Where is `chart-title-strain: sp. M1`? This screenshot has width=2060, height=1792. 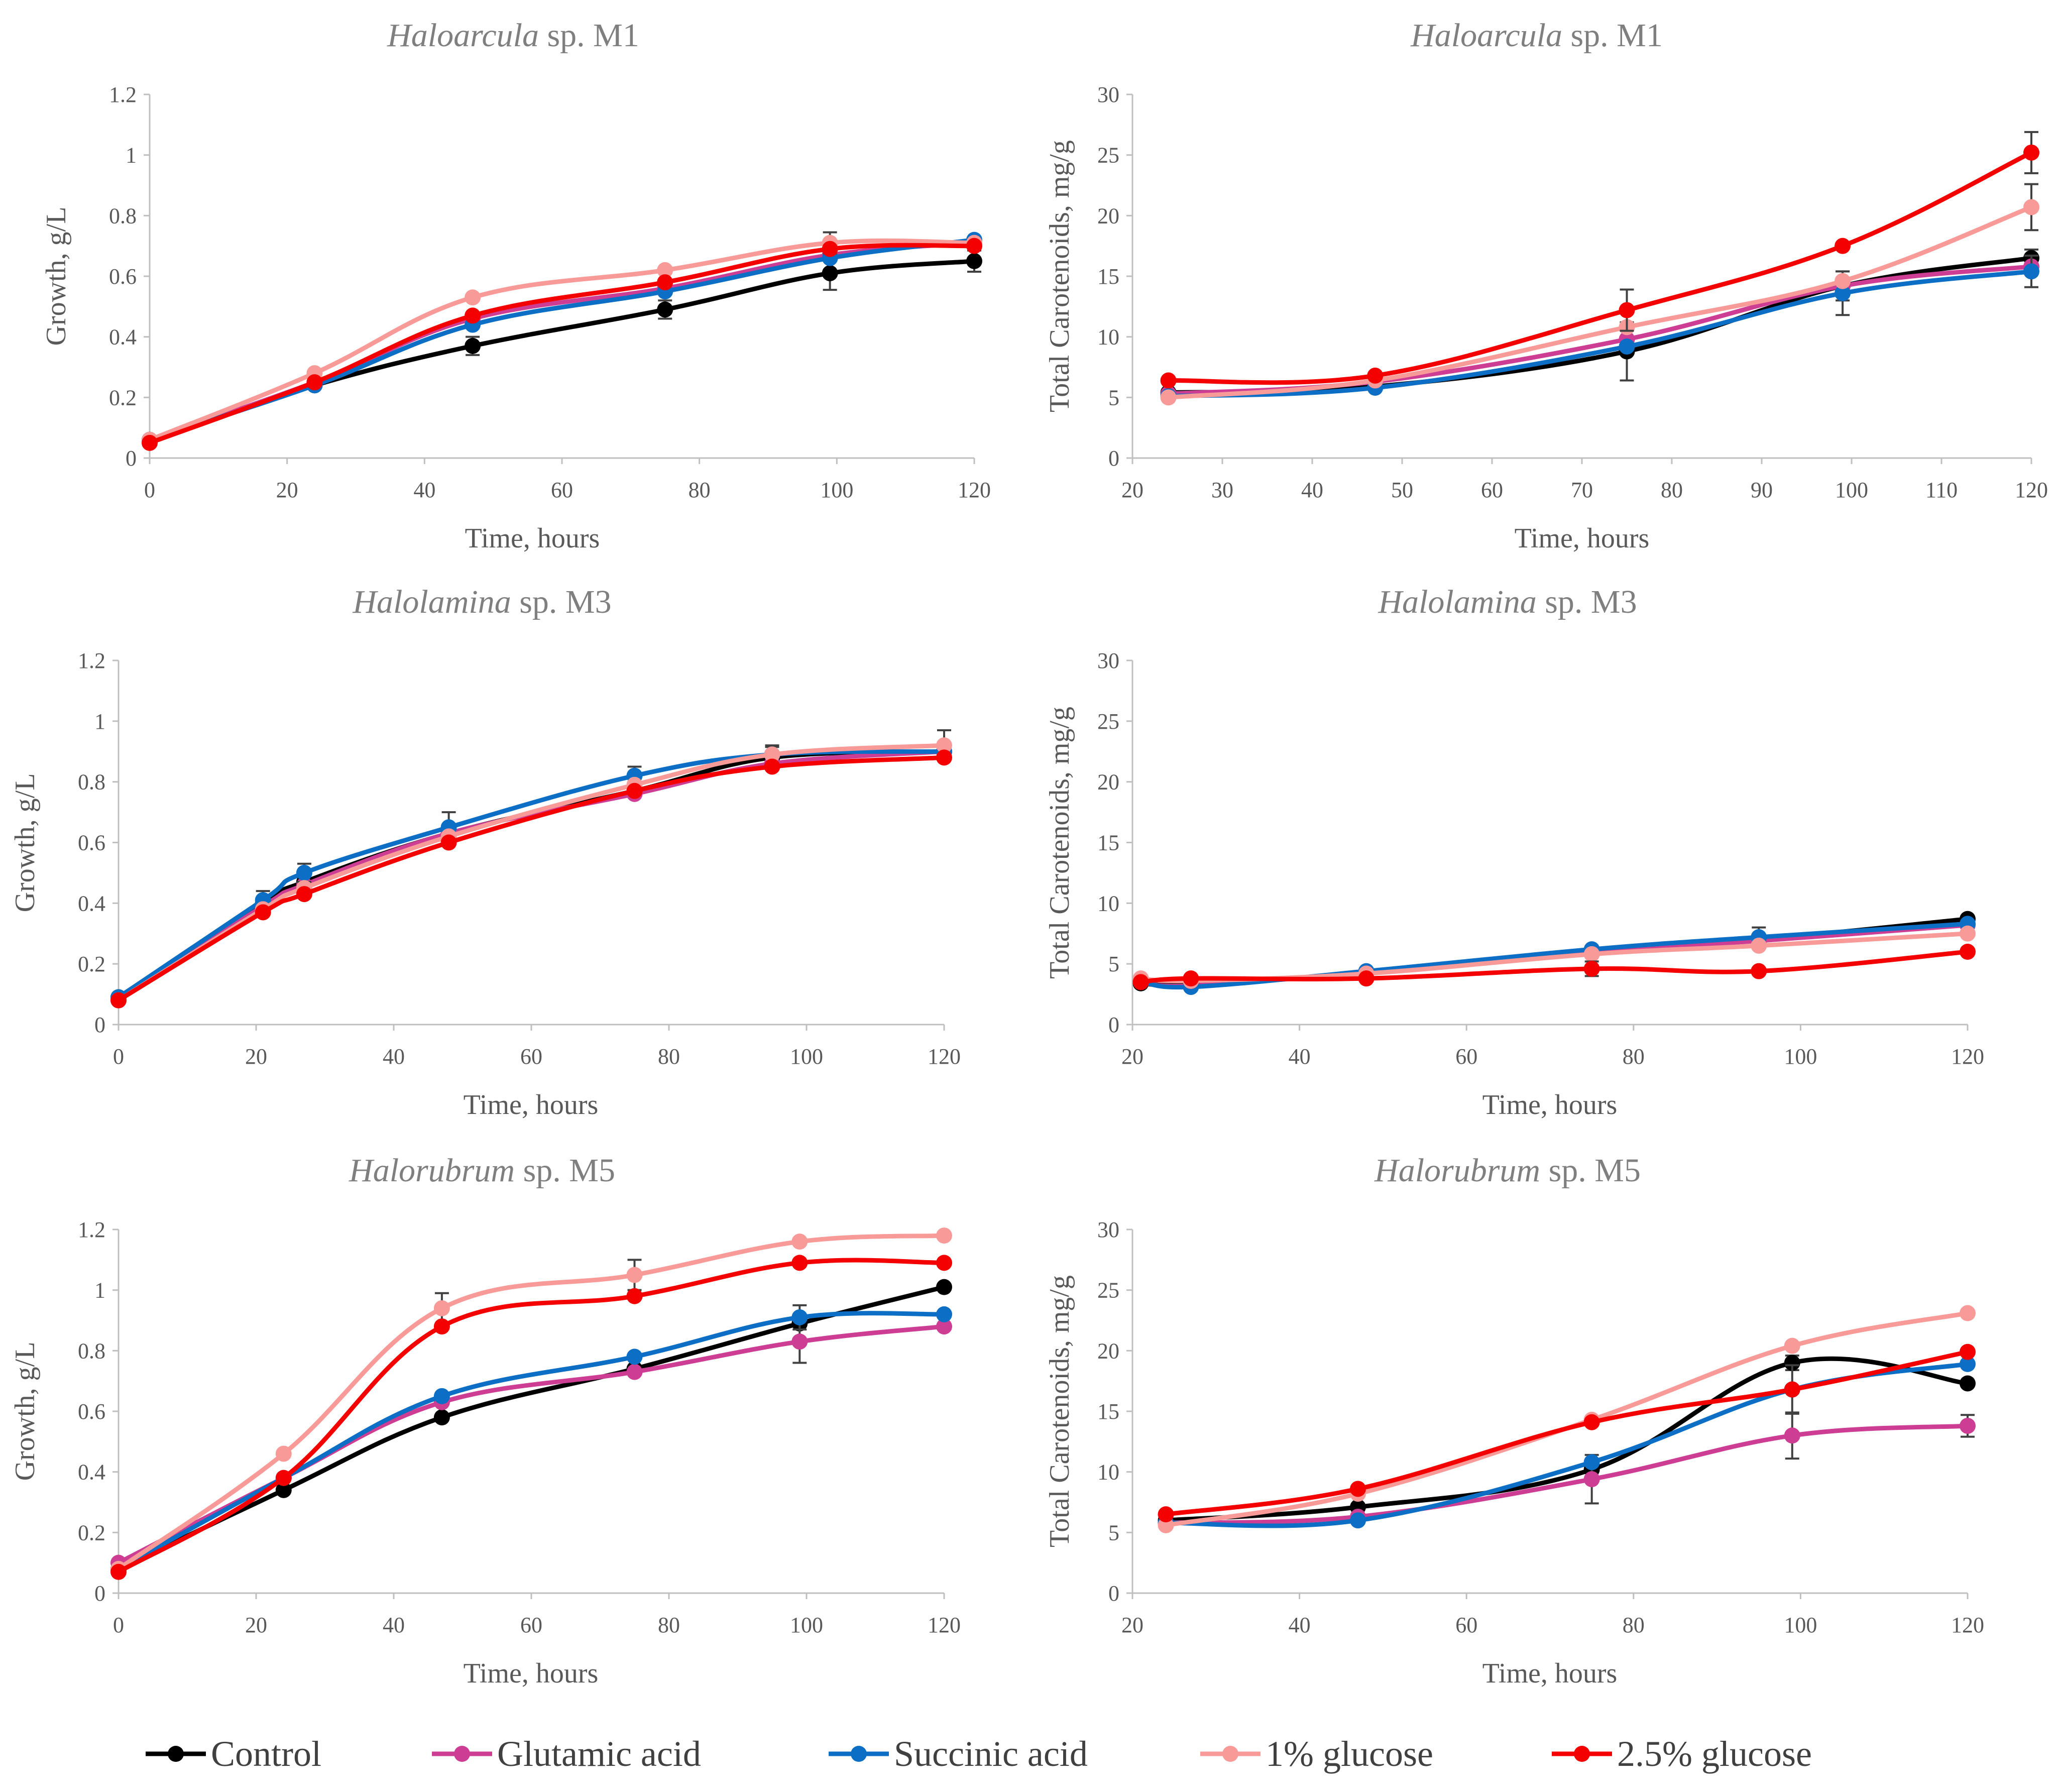 chart-title-strain: sp. M1 is located at coordinates (1612, 36).